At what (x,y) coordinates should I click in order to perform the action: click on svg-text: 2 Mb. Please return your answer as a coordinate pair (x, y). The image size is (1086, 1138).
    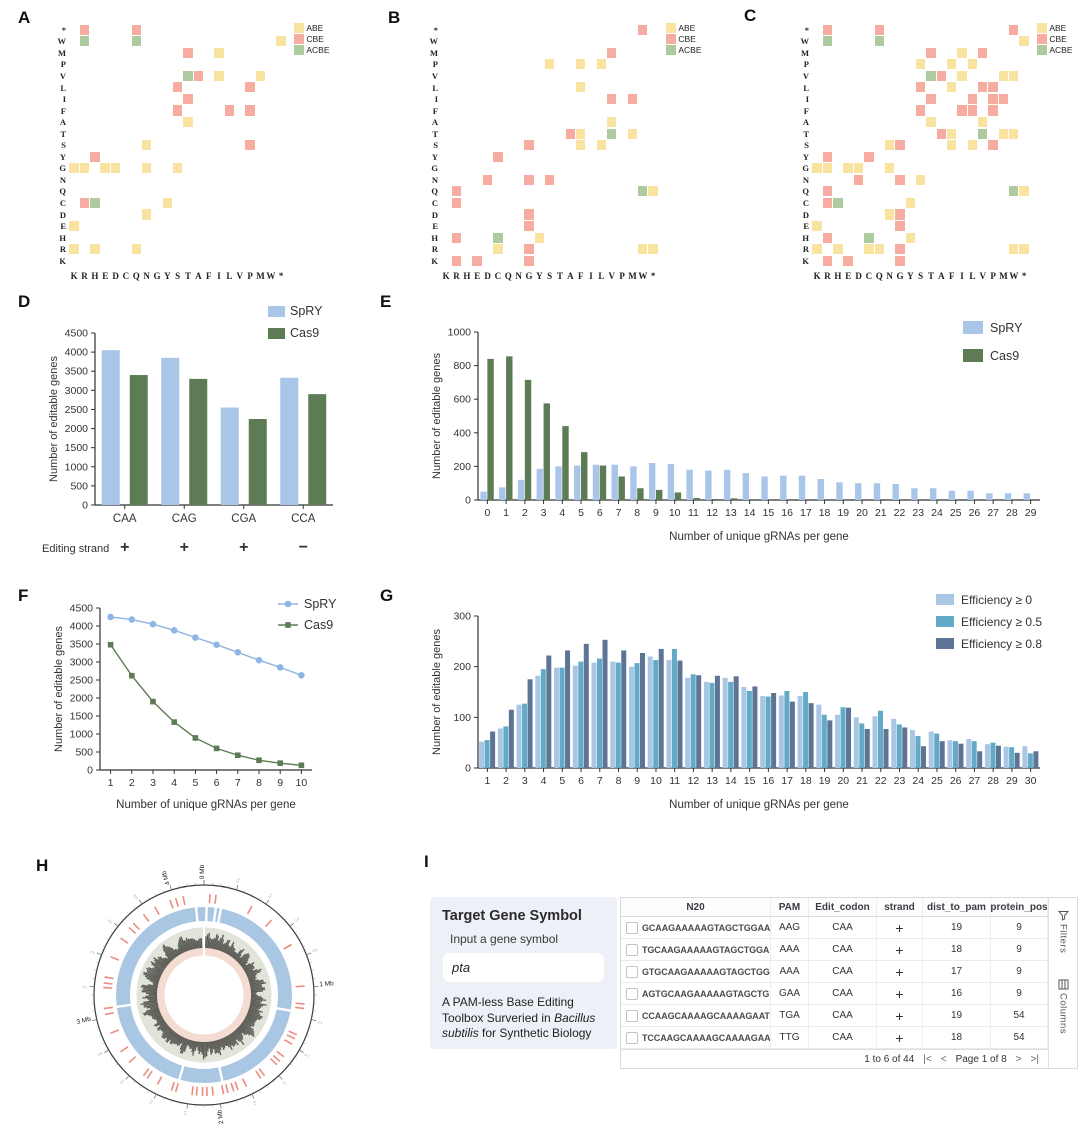
    Looking at the image, I should click on (220, 1117).